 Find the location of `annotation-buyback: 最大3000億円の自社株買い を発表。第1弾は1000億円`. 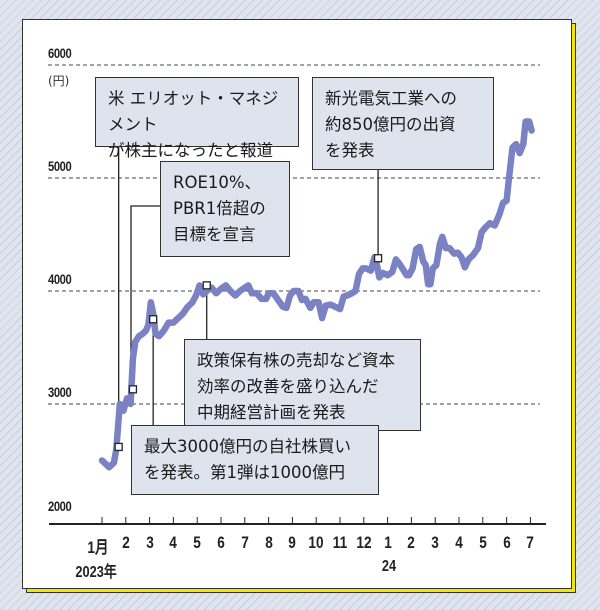

annotation-buyback: 最大3000億円の自社株買い を発表。第1弾は1000億円 is located at coordinates (255, 460).